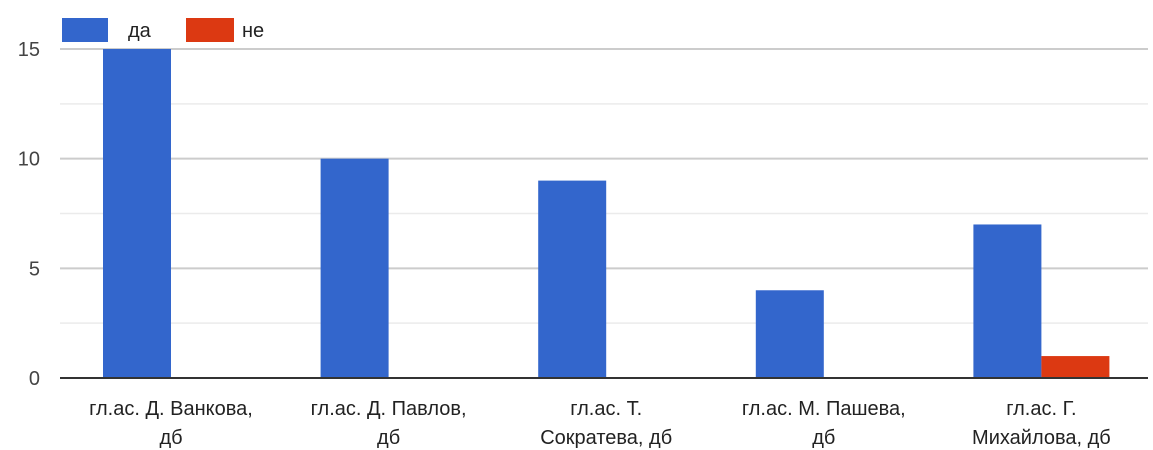 The width and height of the screenshot is (1153, 450). I want to click on bar-да-3, so click(789, 334).